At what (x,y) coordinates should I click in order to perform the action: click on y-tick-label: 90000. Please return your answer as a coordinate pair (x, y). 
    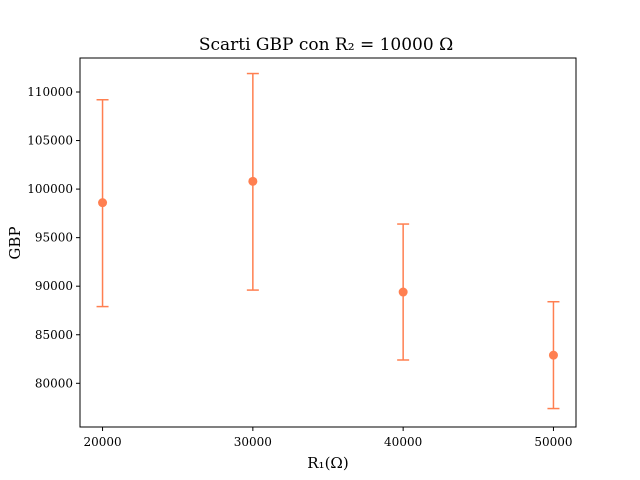
    Looking at the image, I should click on (54, 286).